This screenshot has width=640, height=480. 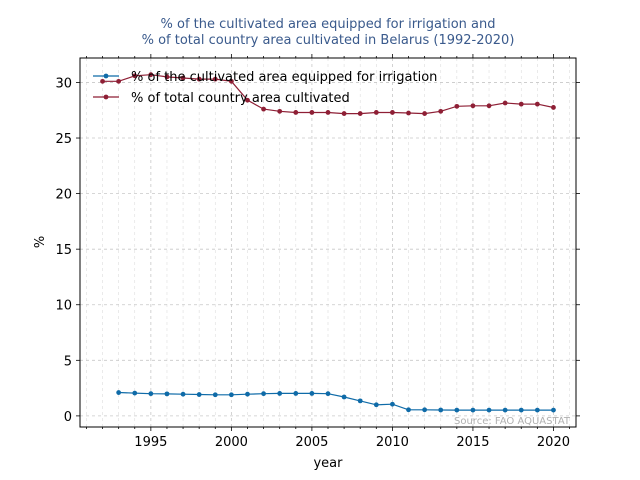 I want to click on x-tick-label: 2020, so click(x=553, y=442).